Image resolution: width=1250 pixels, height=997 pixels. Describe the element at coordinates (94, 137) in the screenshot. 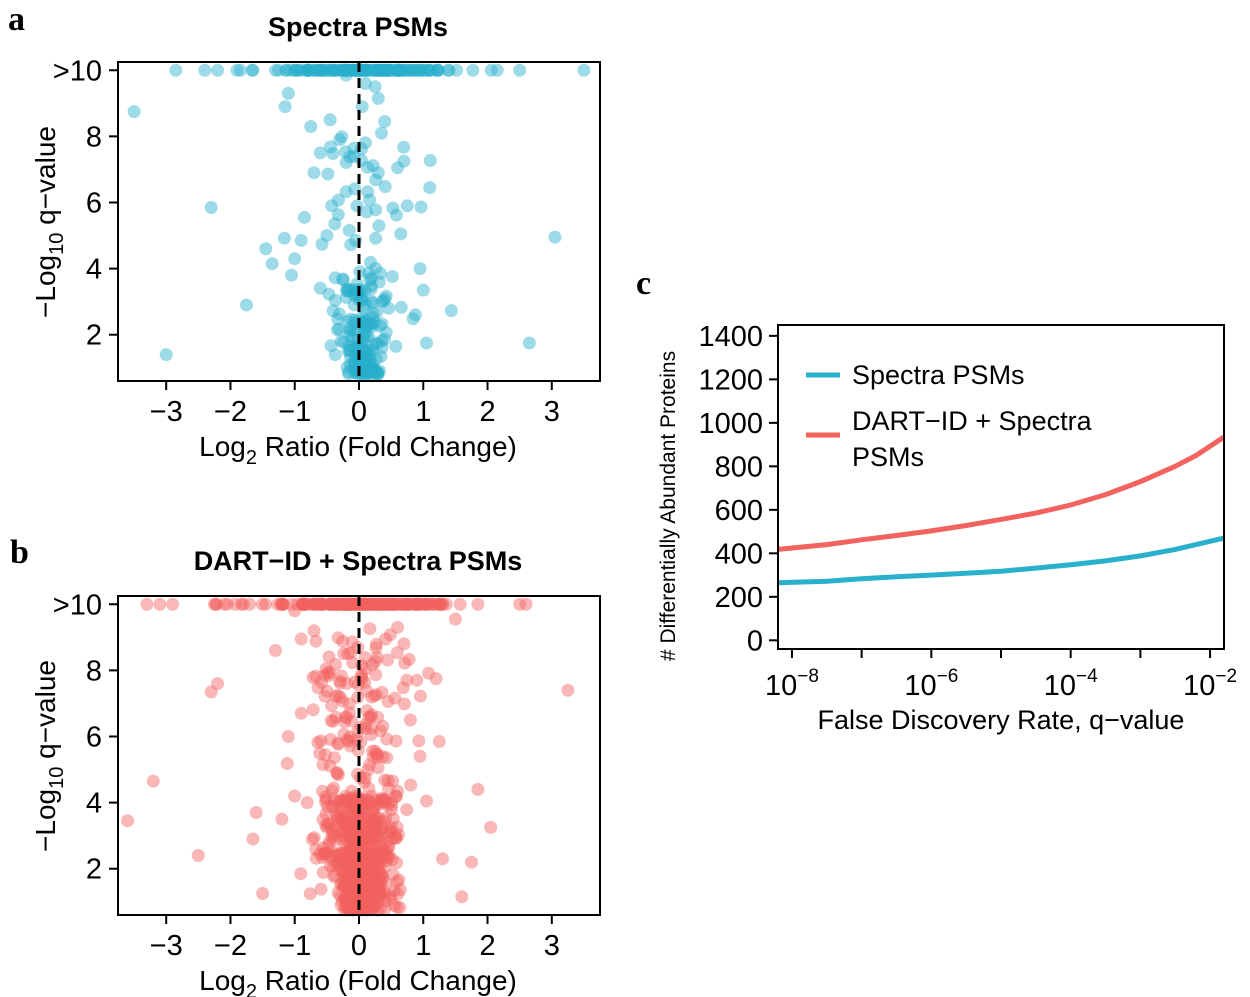

I see `y-tick-label: 8` at that location.